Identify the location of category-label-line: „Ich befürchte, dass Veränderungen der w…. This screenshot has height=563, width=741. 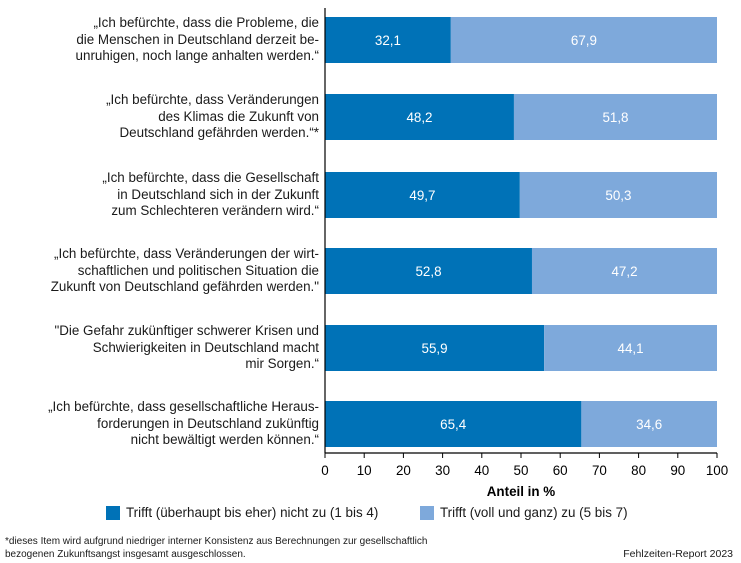
(186, 253).